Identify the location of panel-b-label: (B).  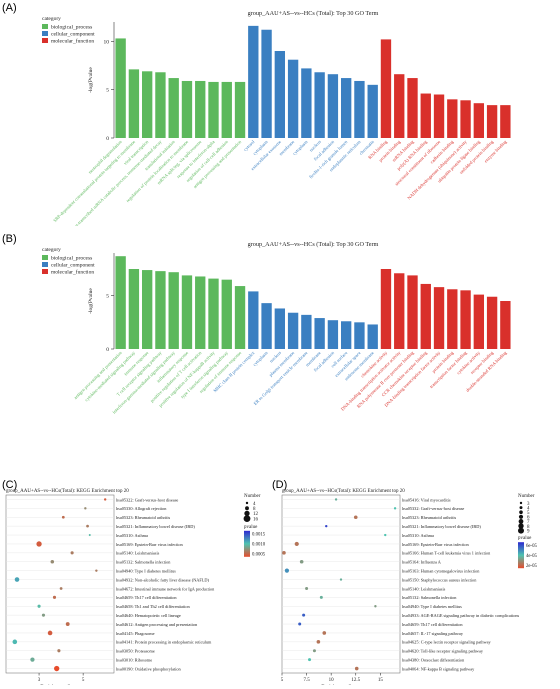
(9, 239).